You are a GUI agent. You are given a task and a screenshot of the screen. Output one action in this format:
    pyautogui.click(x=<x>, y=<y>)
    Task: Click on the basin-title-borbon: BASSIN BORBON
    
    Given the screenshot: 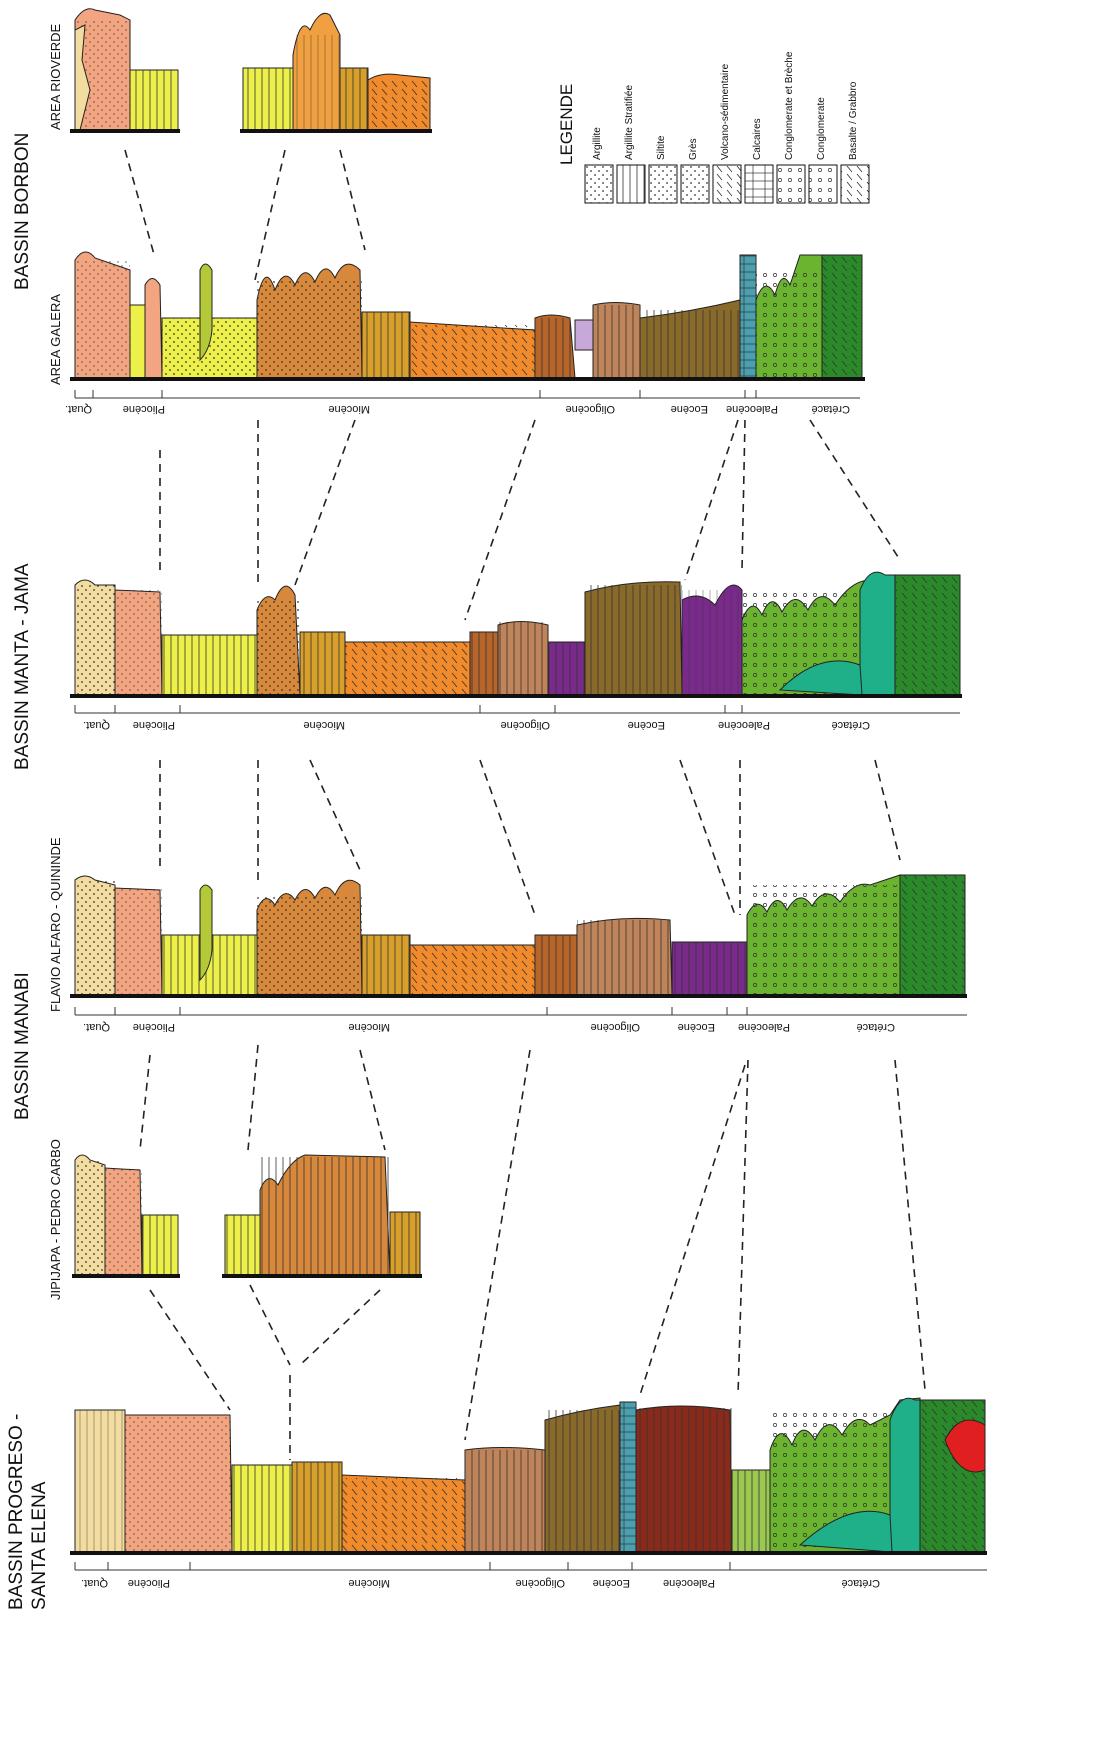 What is the action you would take?
    pyautogui.click(x=22, y=211)
    